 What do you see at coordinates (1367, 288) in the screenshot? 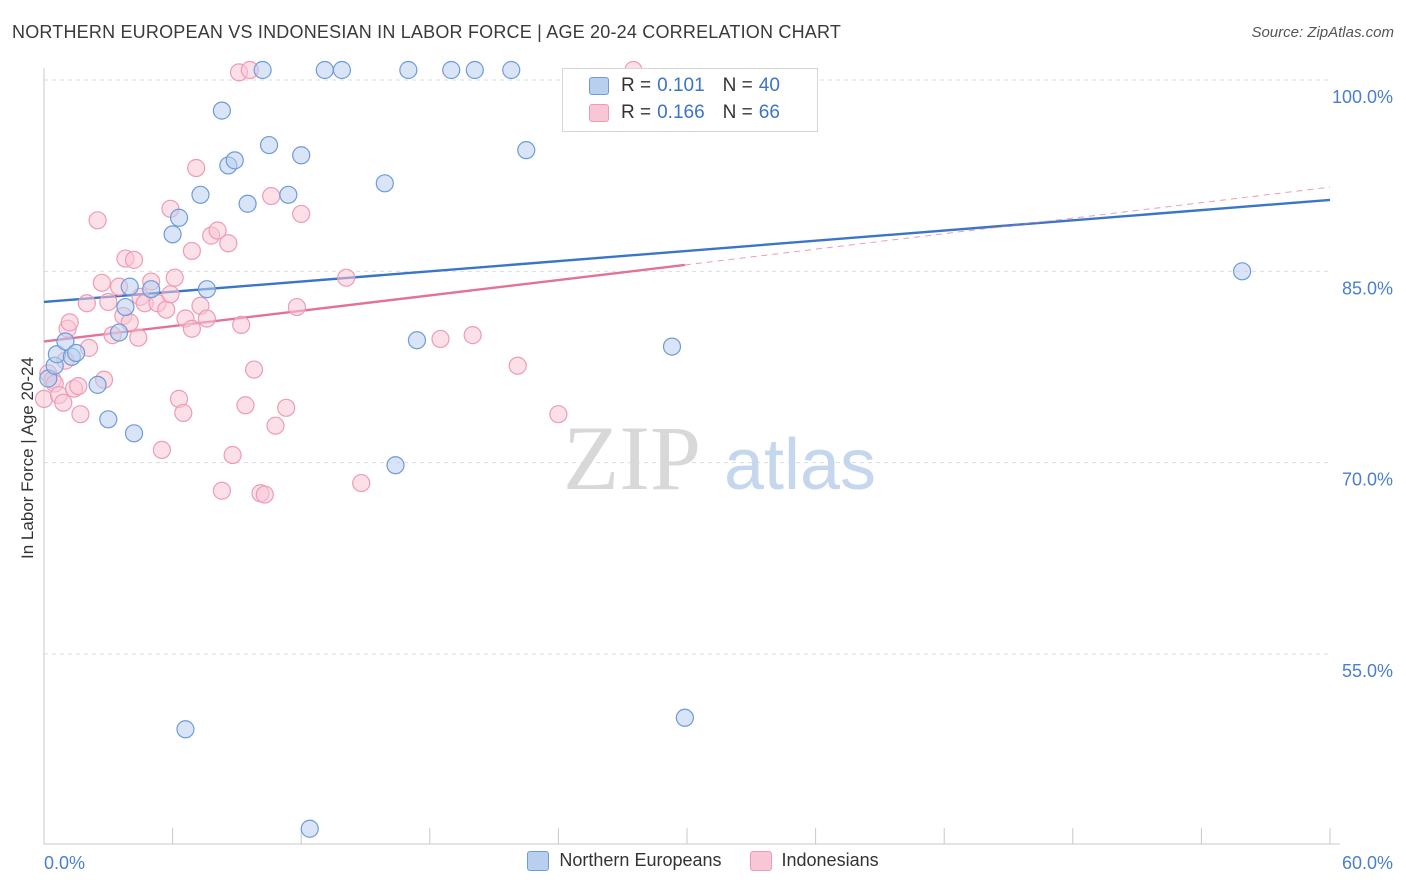
I see `y-tick-label: 85.0%` at bounding box center [1367, 288].